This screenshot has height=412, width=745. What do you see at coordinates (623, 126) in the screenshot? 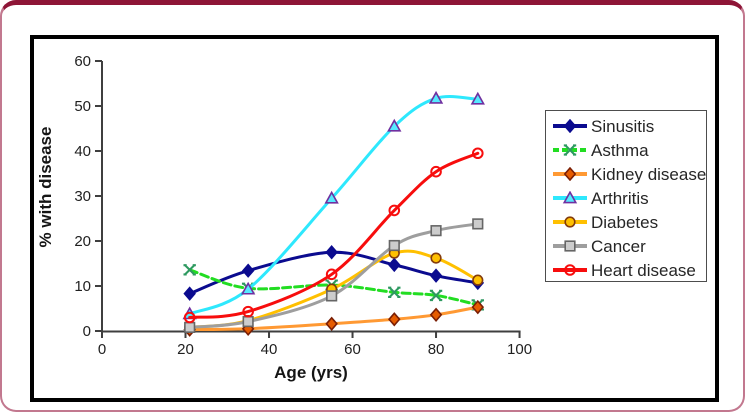
I see `legend-label: Sinusitis` at bounding box center [623, 126].